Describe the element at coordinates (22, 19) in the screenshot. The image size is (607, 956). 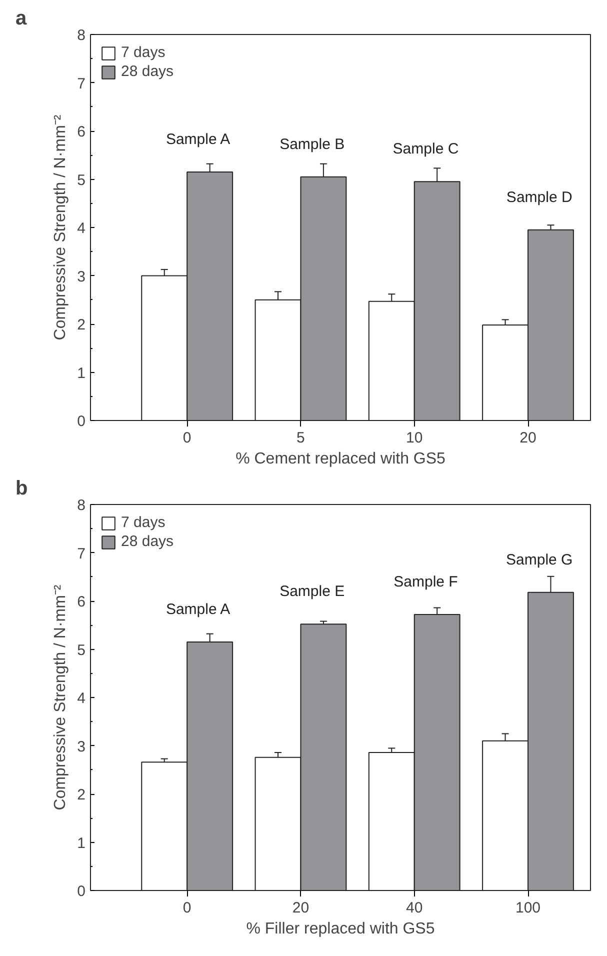
I see `chart-title: a` at that location.